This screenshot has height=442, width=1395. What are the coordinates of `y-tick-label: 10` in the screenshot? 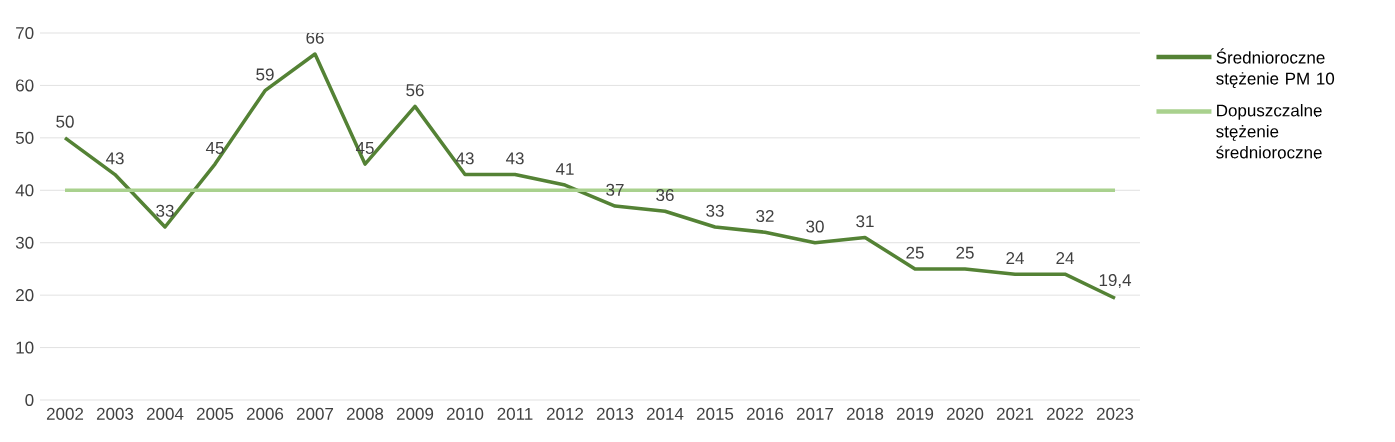 It's located at (25, 347).